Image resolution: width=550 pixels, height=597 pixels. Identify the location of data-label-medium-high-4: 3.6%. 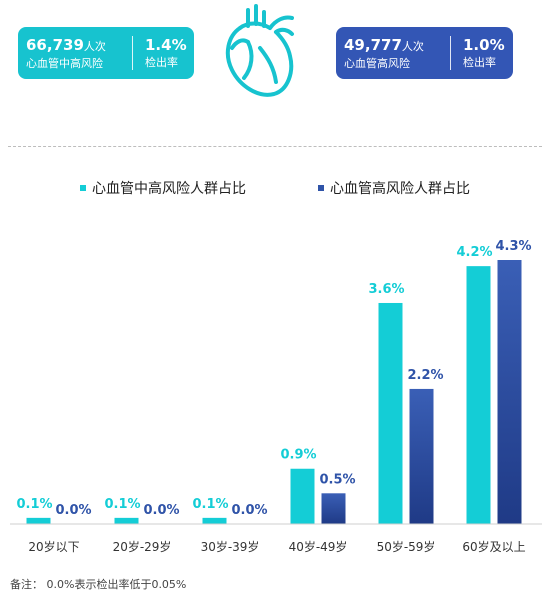
(386, 289).